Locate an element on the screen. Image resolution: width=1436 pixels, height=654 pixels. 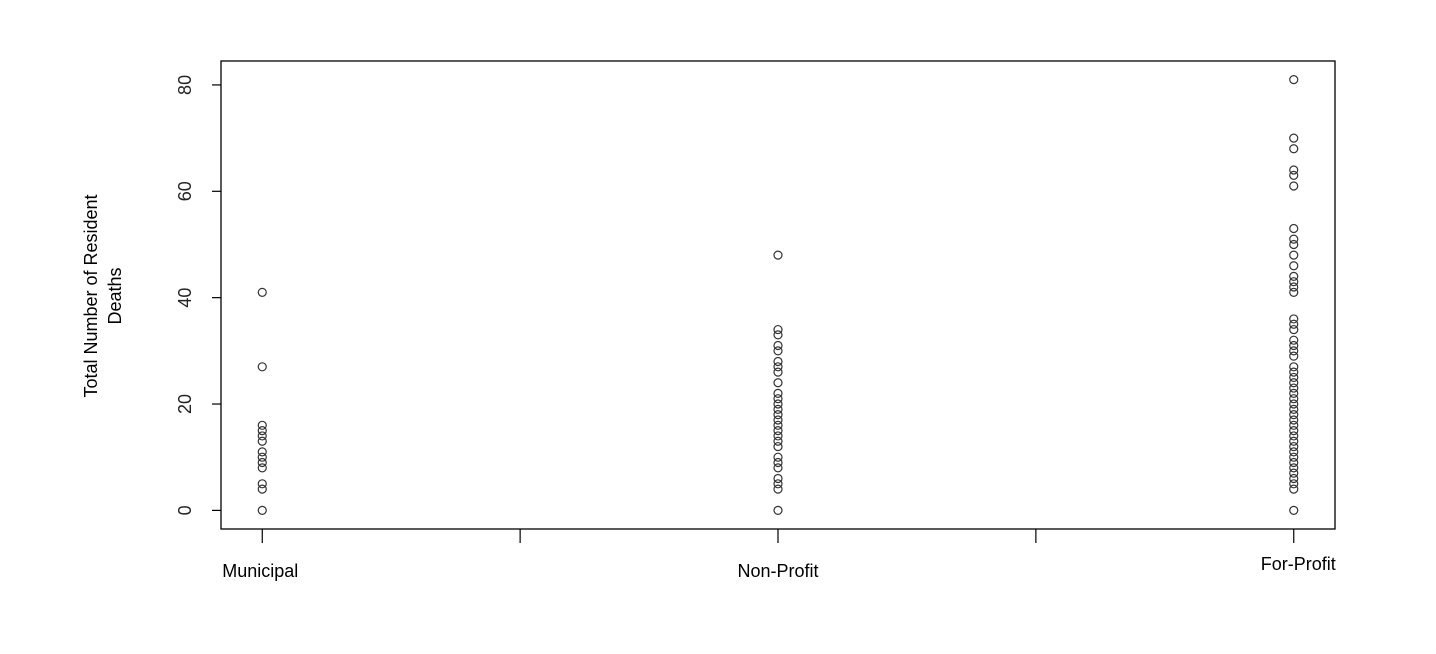
x-tick-label: For-Profit is located at coordinates (1298, 564).